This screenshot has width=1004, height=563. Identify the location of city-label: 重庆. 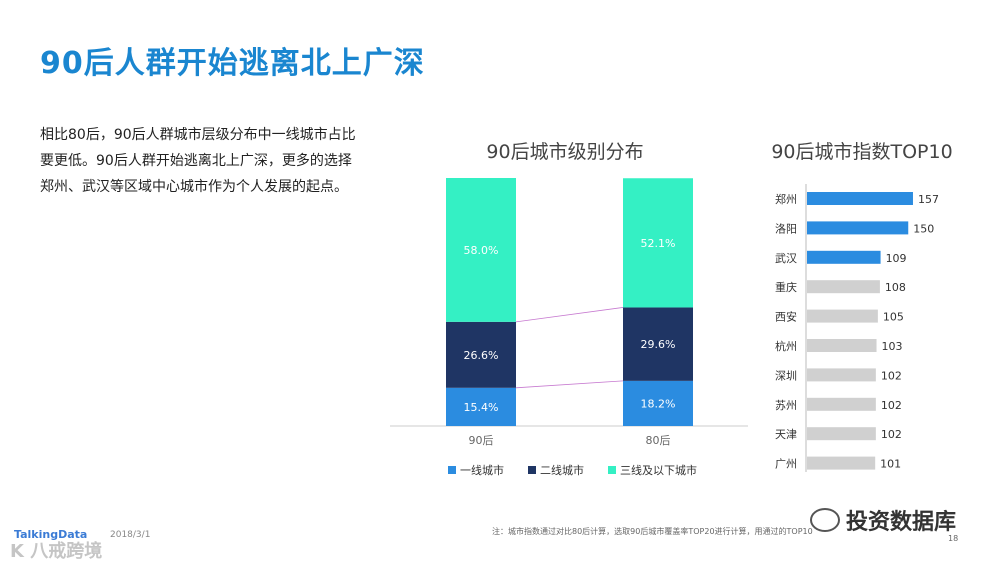
(786, 287).